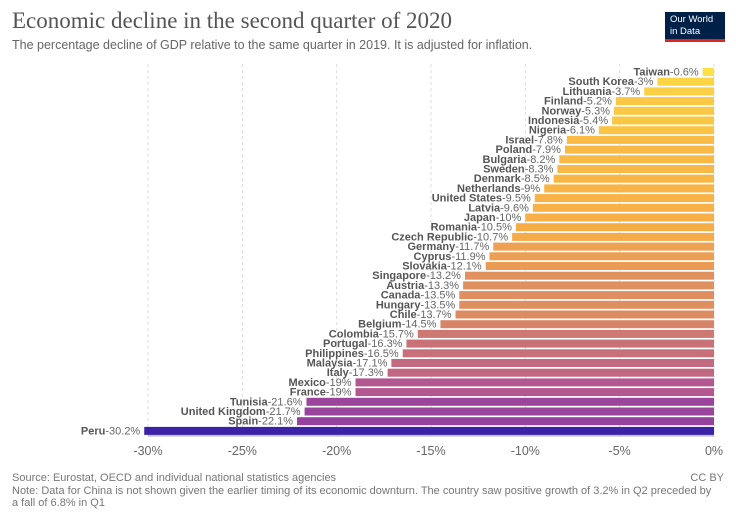  Describe the element at coordinates (330, 364) in the screenshot. I see `category-label: Malaysia` at that location.